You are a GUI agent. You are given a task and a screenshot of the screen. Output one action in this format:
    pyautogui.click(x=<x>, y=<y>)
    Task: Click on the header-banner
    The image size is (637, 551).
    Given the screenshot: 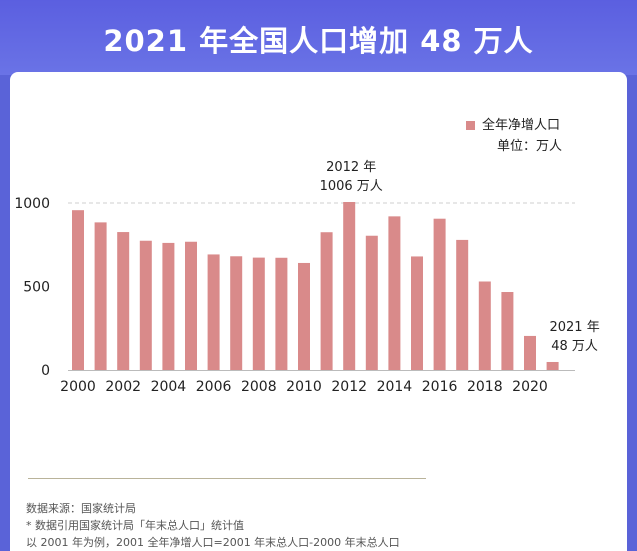 What is the action you would take?
    pyautogui.click(x=318, y=37)
    